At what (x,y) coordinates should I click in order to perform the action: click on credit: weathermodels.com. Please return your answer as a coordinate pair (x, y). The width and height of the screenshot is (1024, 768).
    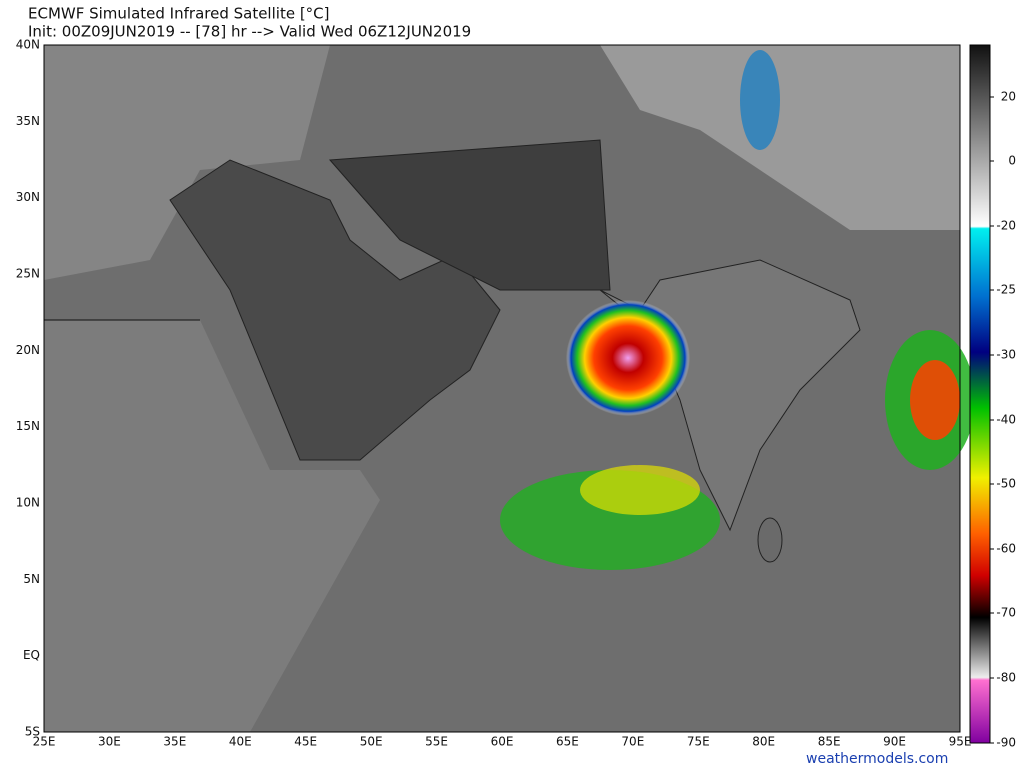
    Looking at the image, I should click on (877, 759).